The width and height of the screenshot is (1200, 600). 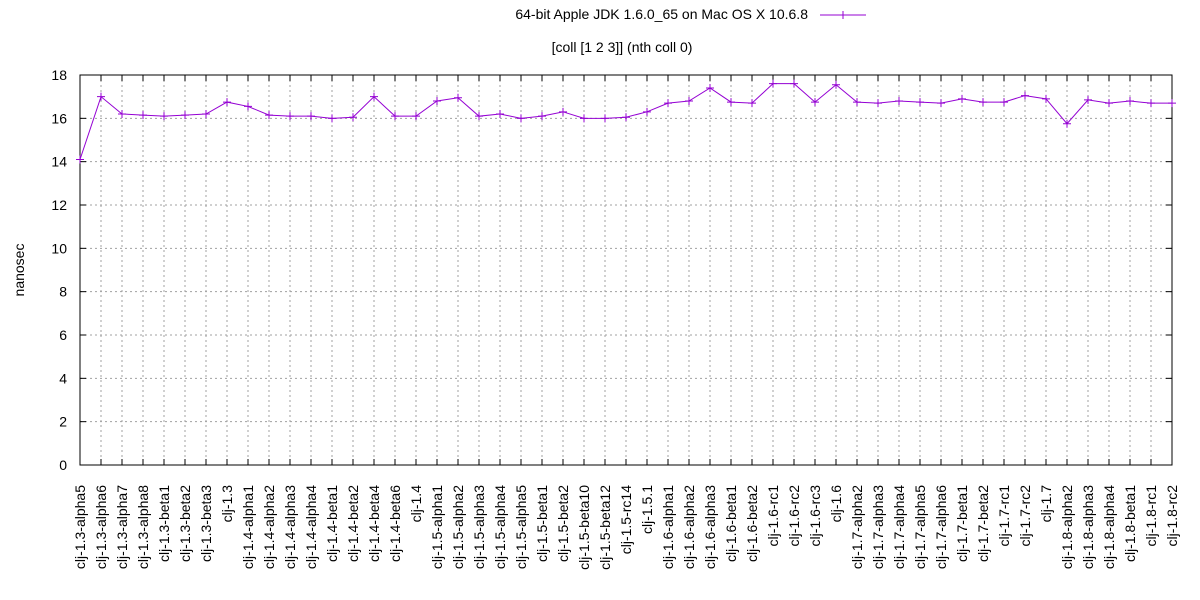 What do you see at coordinates (668, 527) in the screenshot?
I see `x-tick-label: clj-1.6-alpha1` at bounding box center [668, 527].